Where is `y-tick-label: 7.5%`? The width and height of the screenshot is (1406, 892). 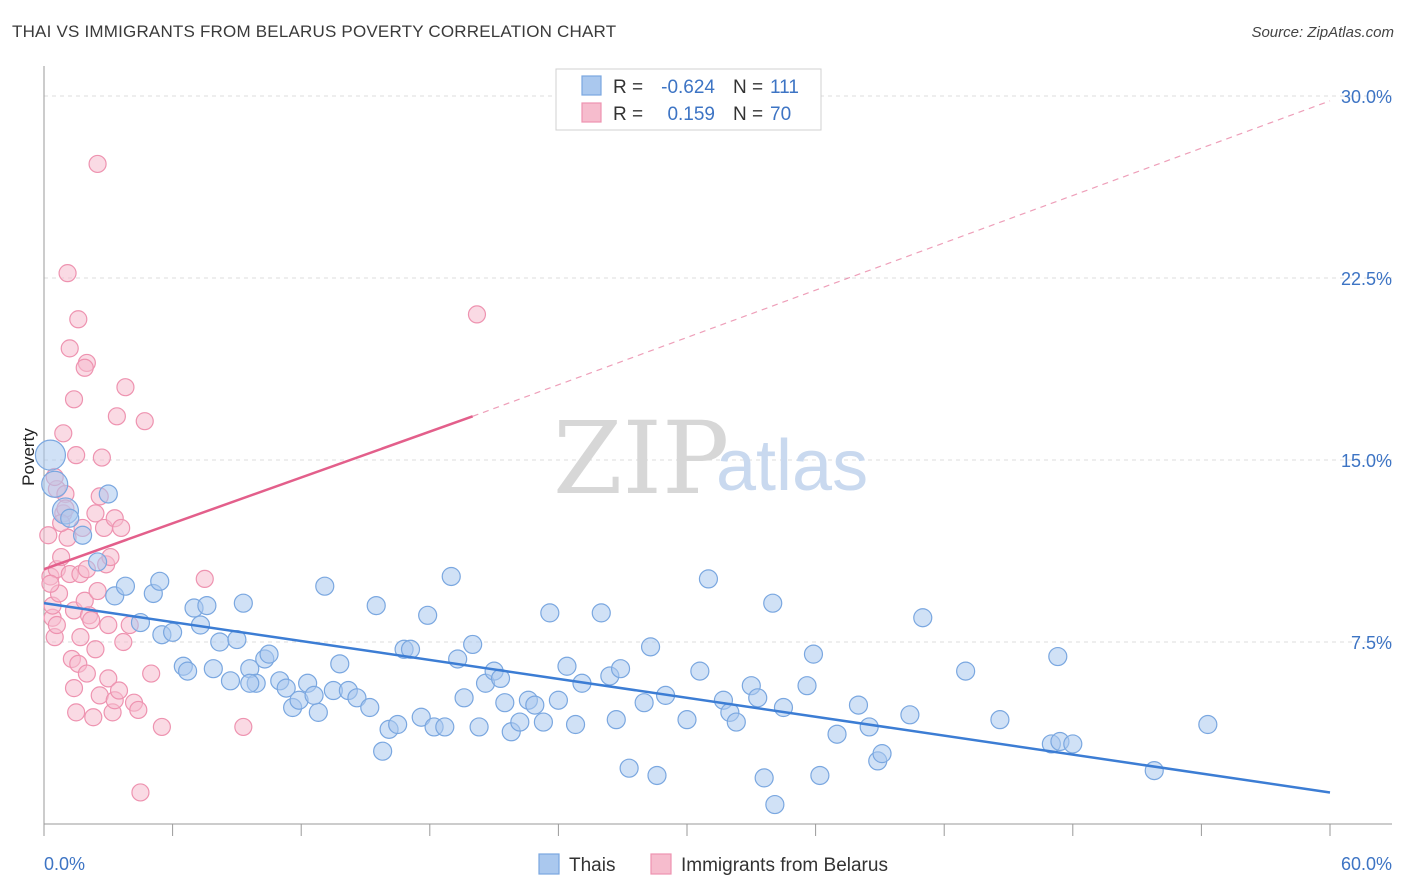 y-tick-label: 7.5% is located at coordinates (1371, 643).